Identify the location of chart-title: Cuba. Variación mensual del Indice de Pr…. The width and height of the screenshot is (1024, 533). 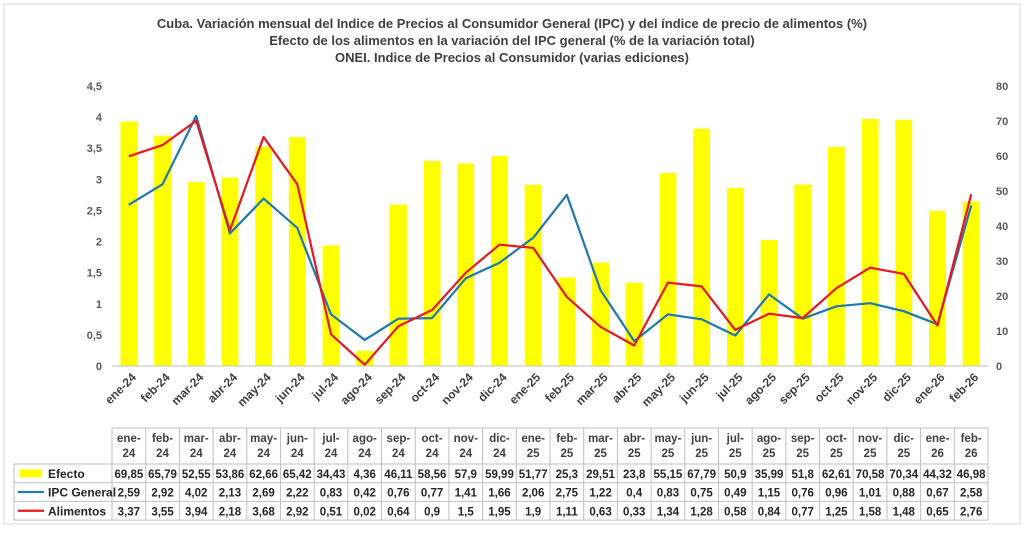
(512, 40).